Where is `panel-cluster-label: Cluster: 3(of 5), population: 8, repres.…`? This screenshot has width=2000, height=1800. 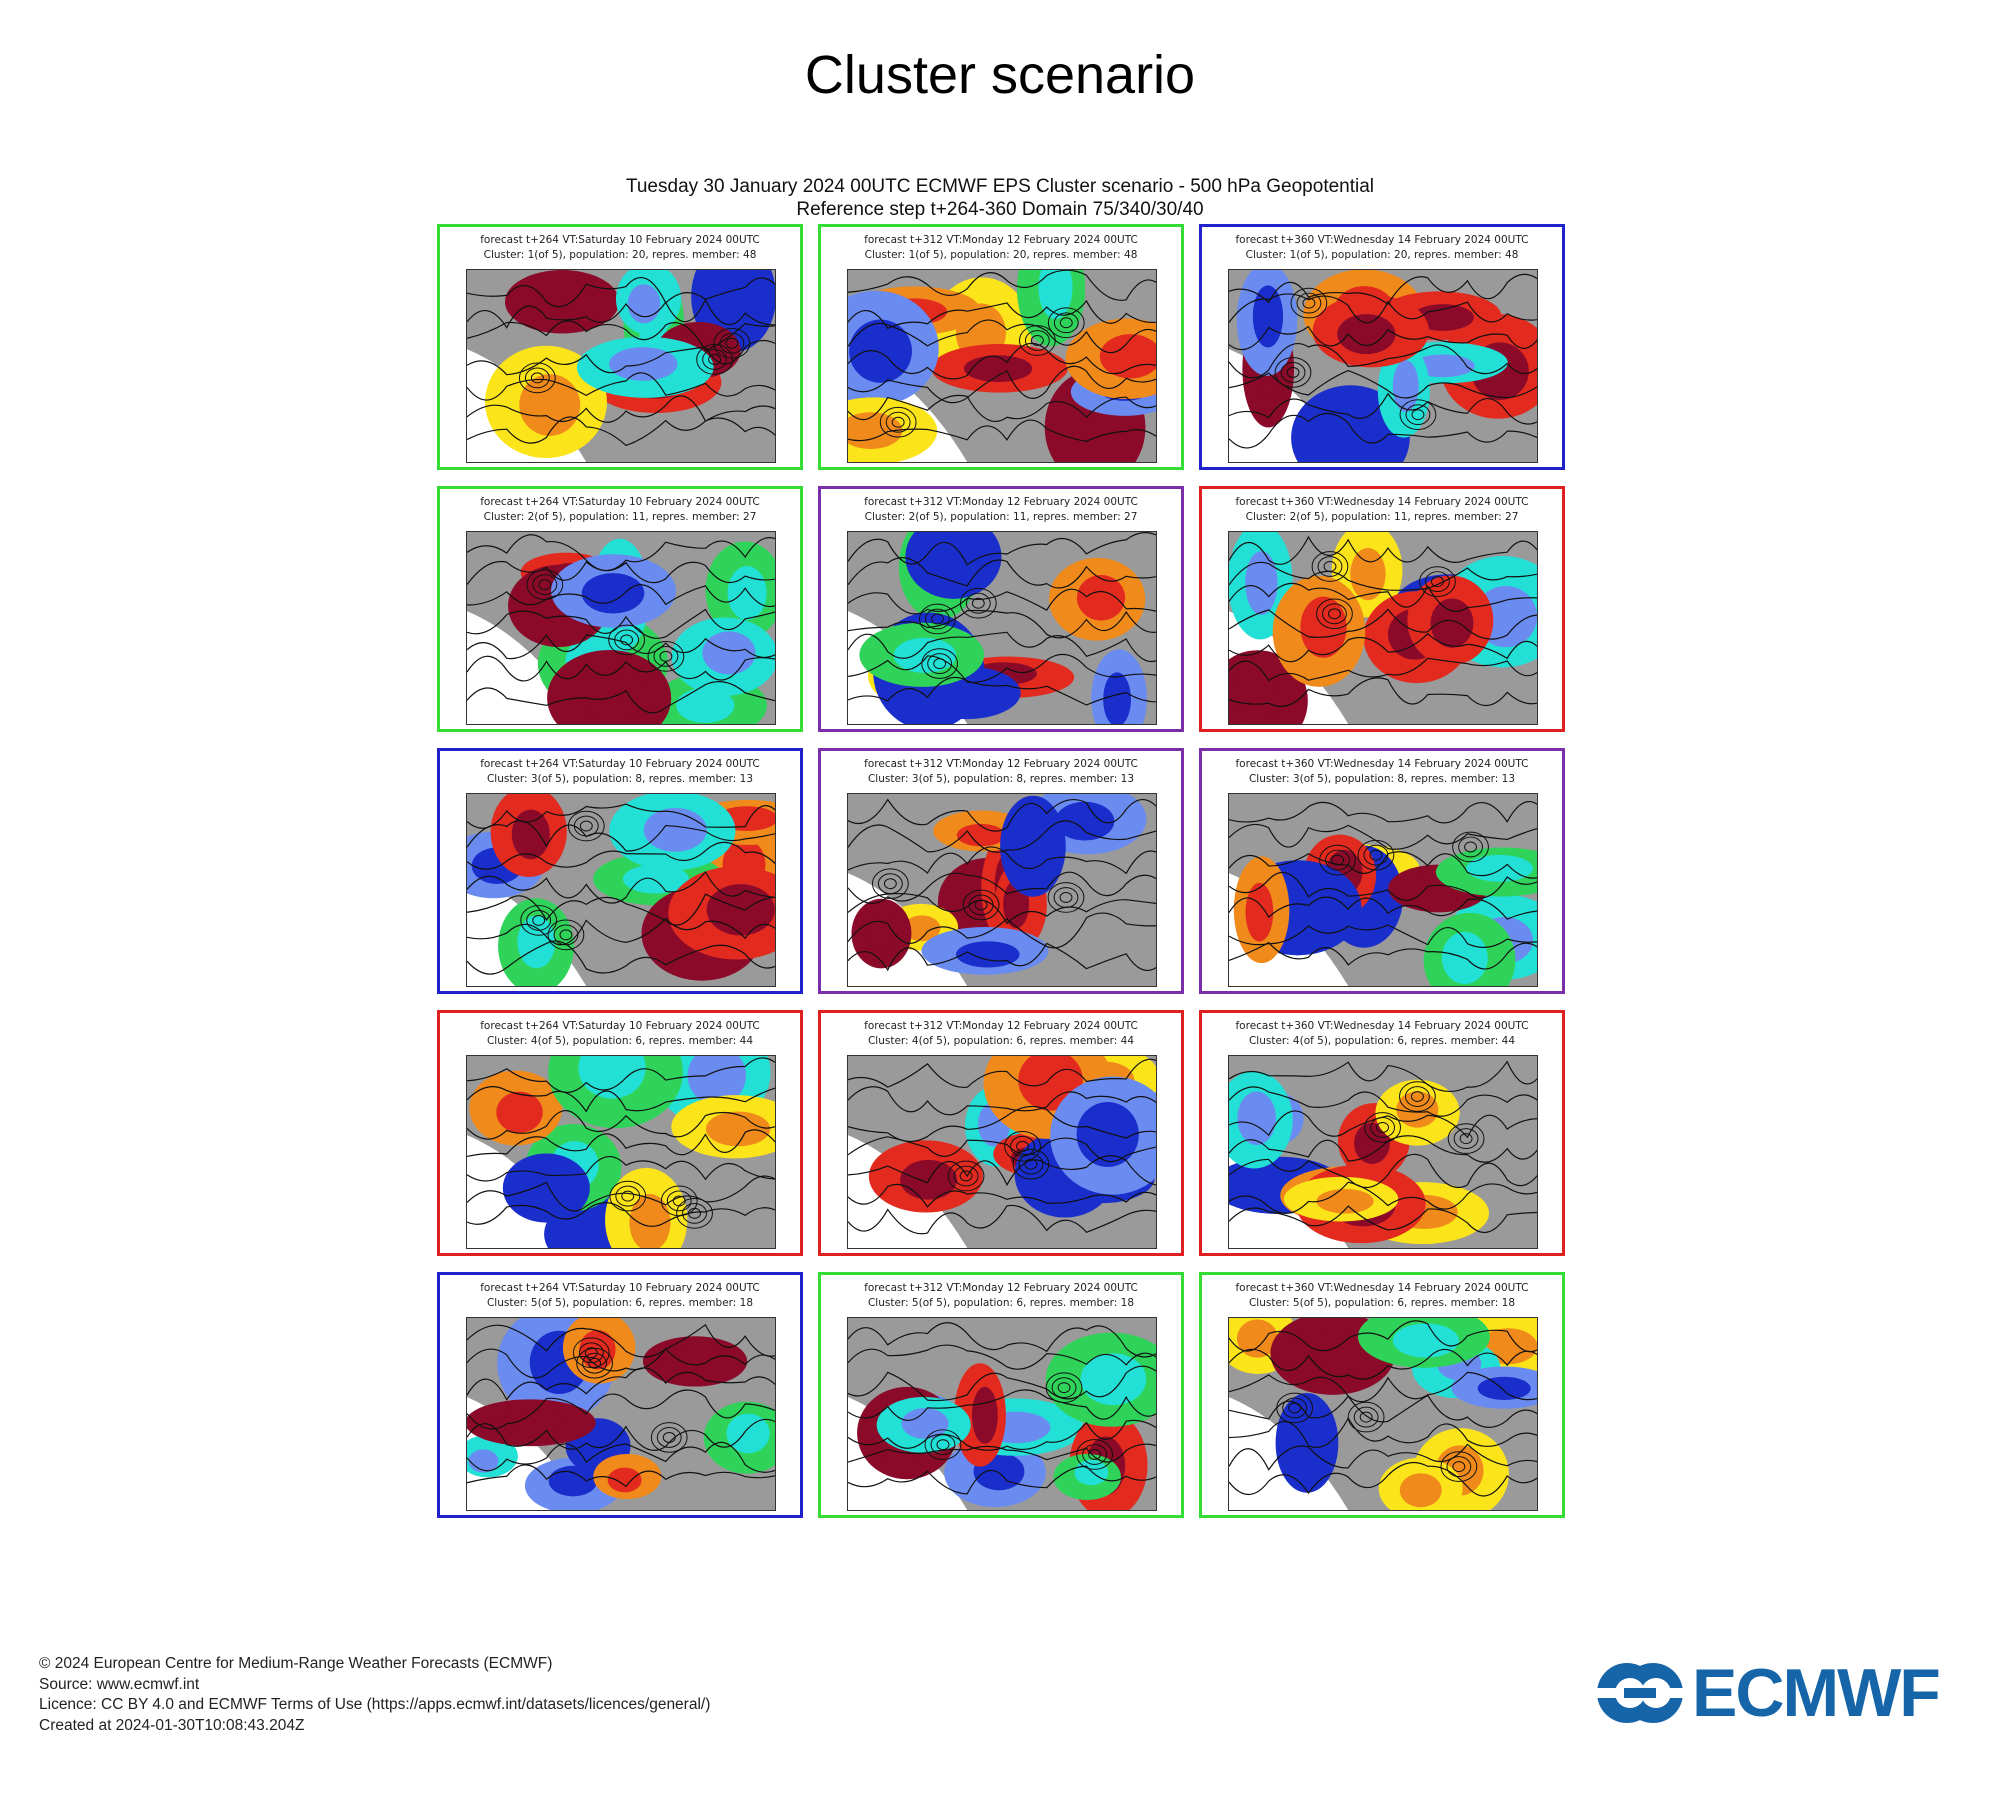
panel-cluster-label: Cluster: 3(of 5), population: 8, repres.… is located at coordinates (620, 779).